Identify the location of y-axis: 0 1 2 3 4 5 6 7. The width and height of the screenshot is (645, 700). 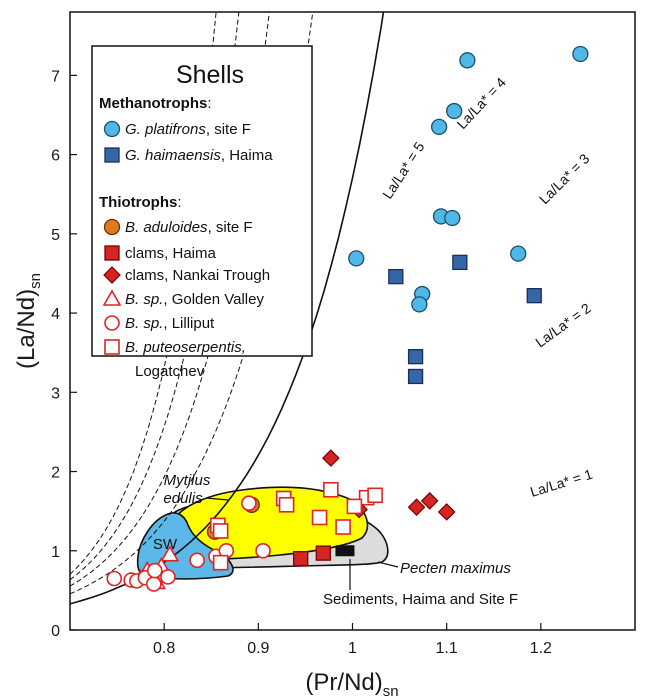
(64, 354).